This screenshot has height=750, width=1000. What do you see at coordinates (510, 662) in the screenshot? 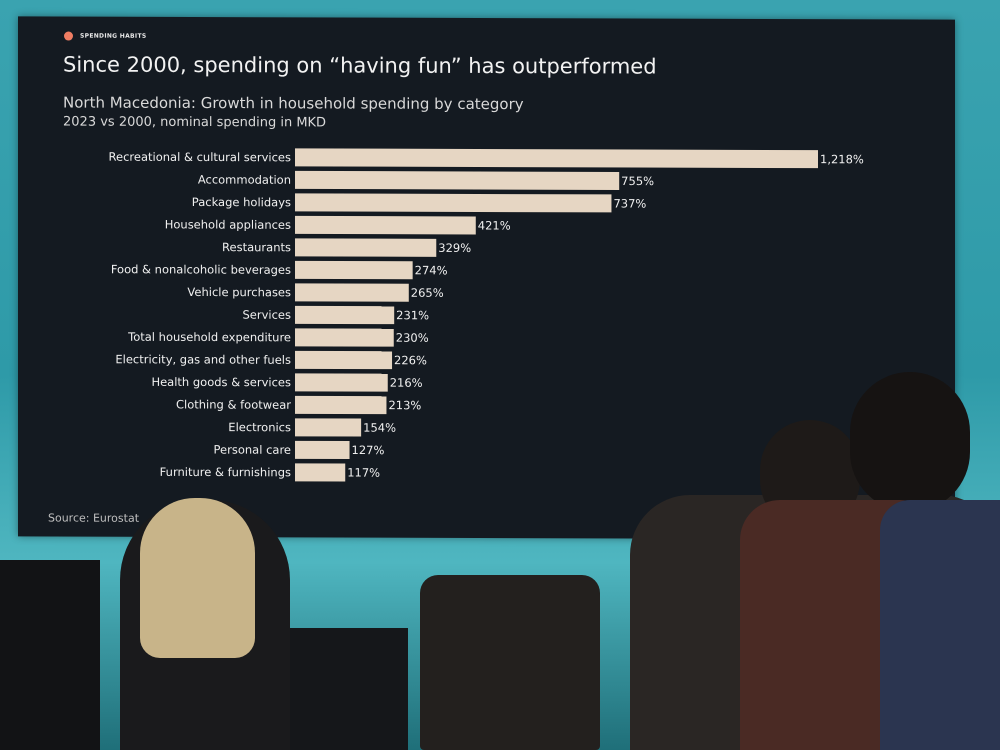
I see `stage-chair` at bounding box center [510, 662].